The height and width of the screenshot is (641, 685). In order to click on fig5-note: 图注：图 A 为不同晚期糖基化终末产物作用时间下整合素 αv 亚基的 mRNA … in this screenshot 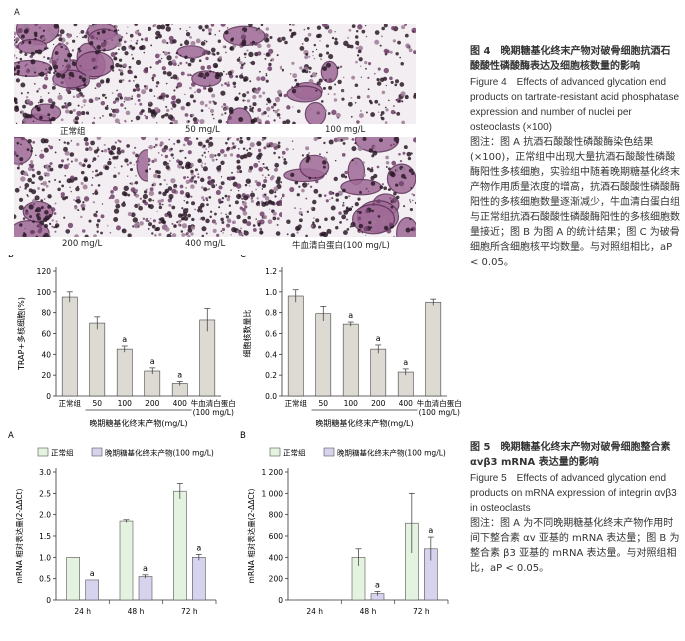, I will do `click(575, 546)`.